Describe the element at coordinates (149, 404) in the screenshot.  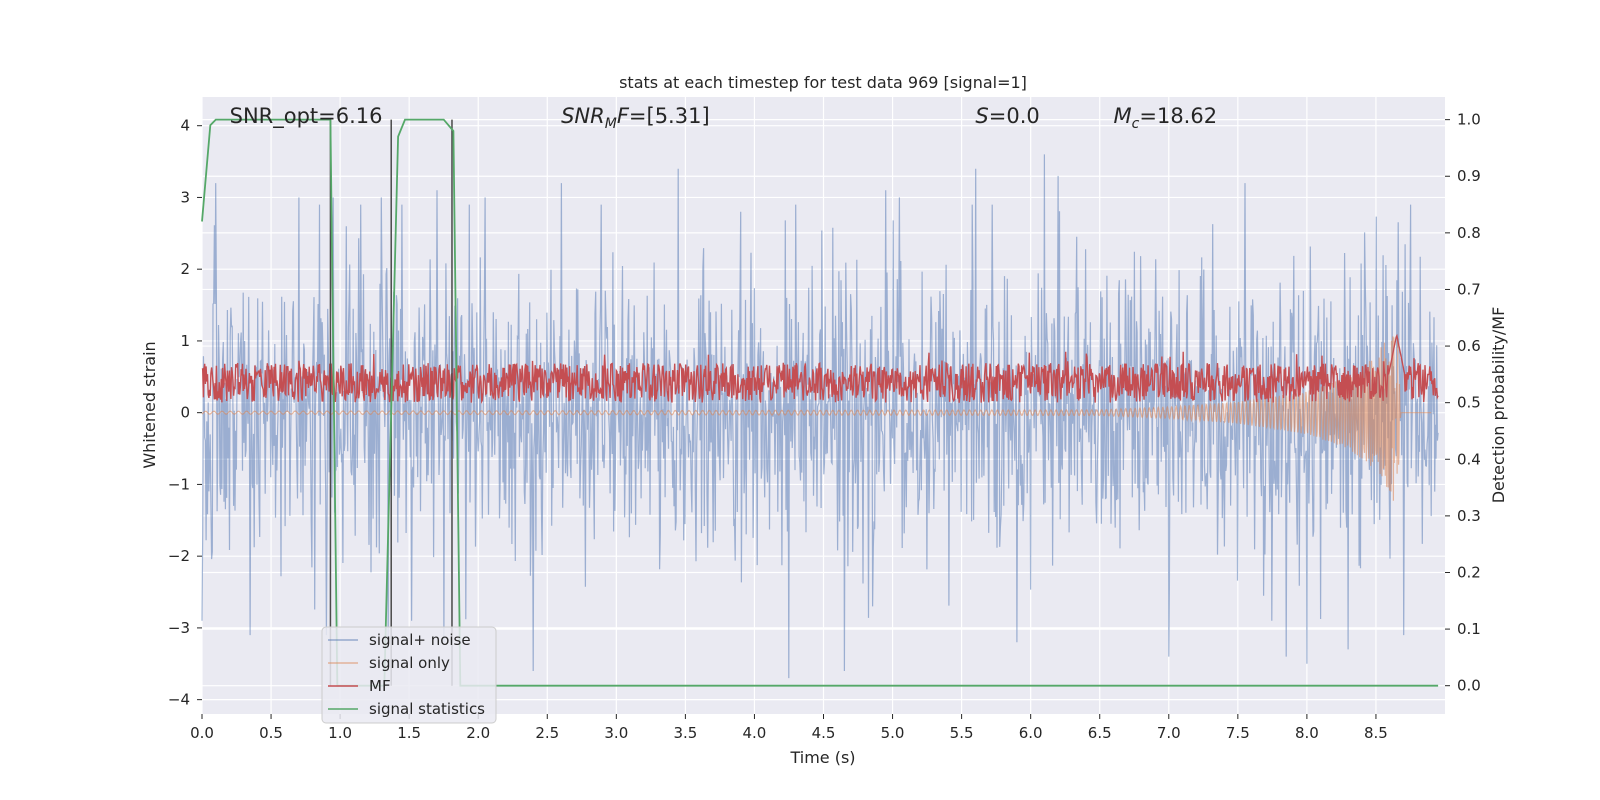
I see `y-axis-label: Whitened strain` at that location.